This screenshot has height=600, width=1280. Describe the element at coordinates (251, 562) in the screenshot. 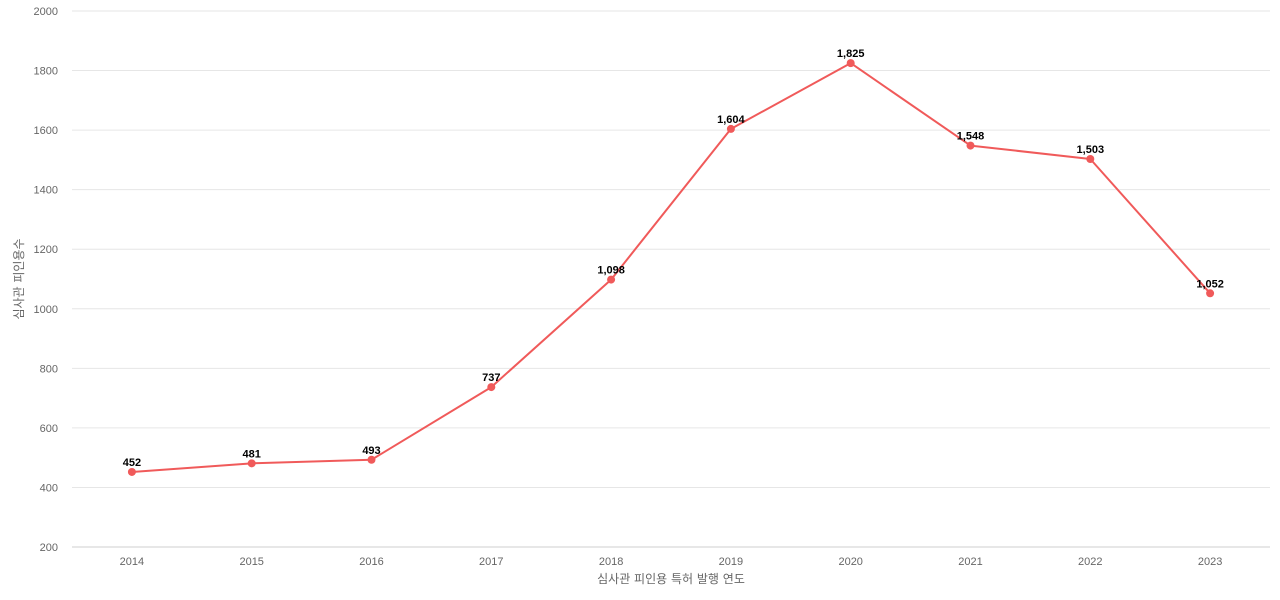

I see `x-tick-label: 2015` at that location.